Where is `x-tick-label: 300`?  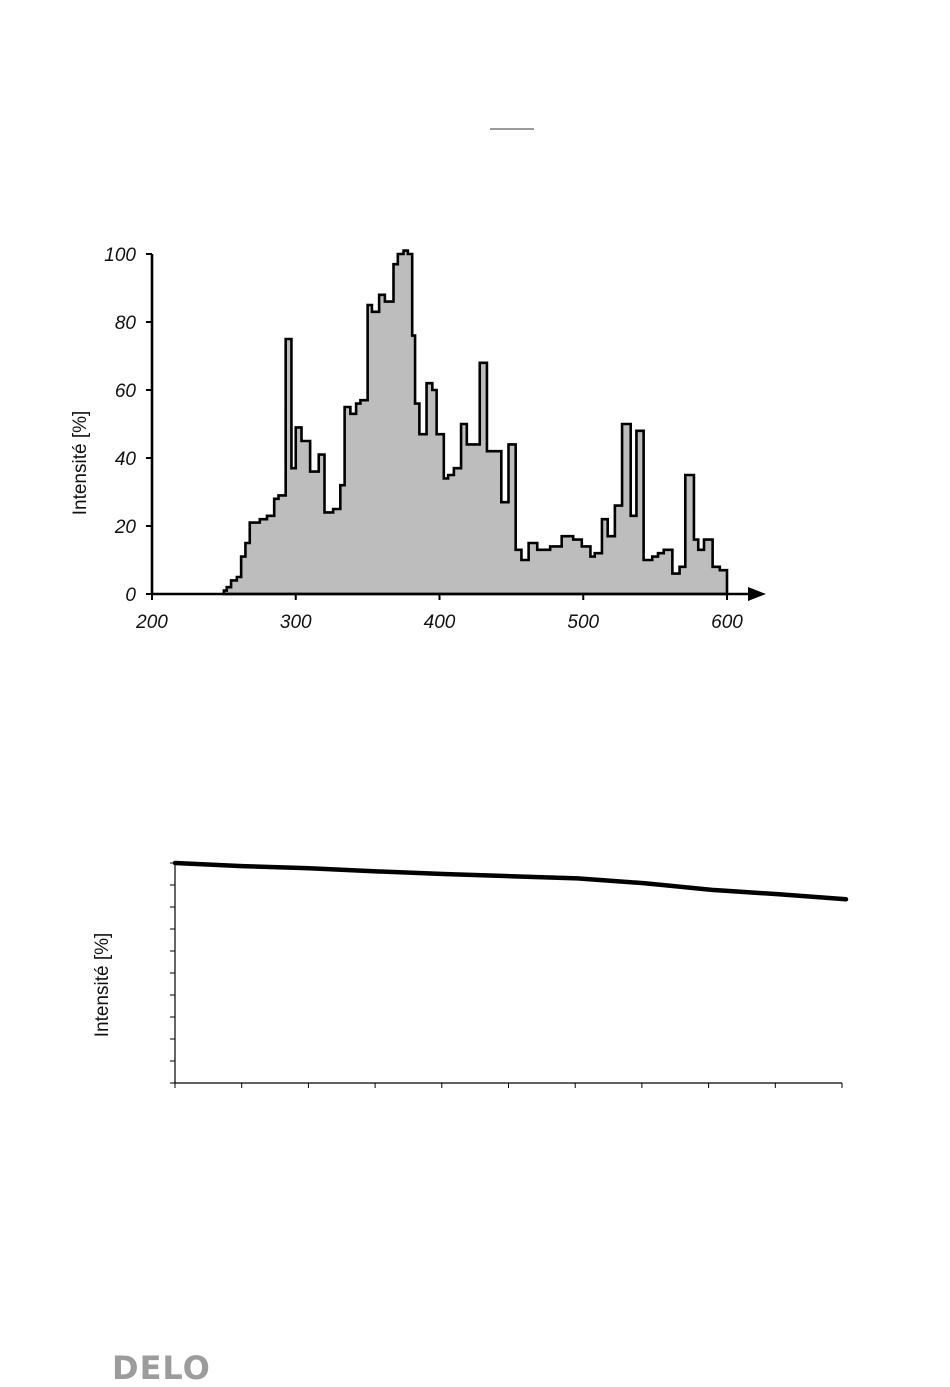 x-tick-label: 300 is located at coordinates (296, 622).